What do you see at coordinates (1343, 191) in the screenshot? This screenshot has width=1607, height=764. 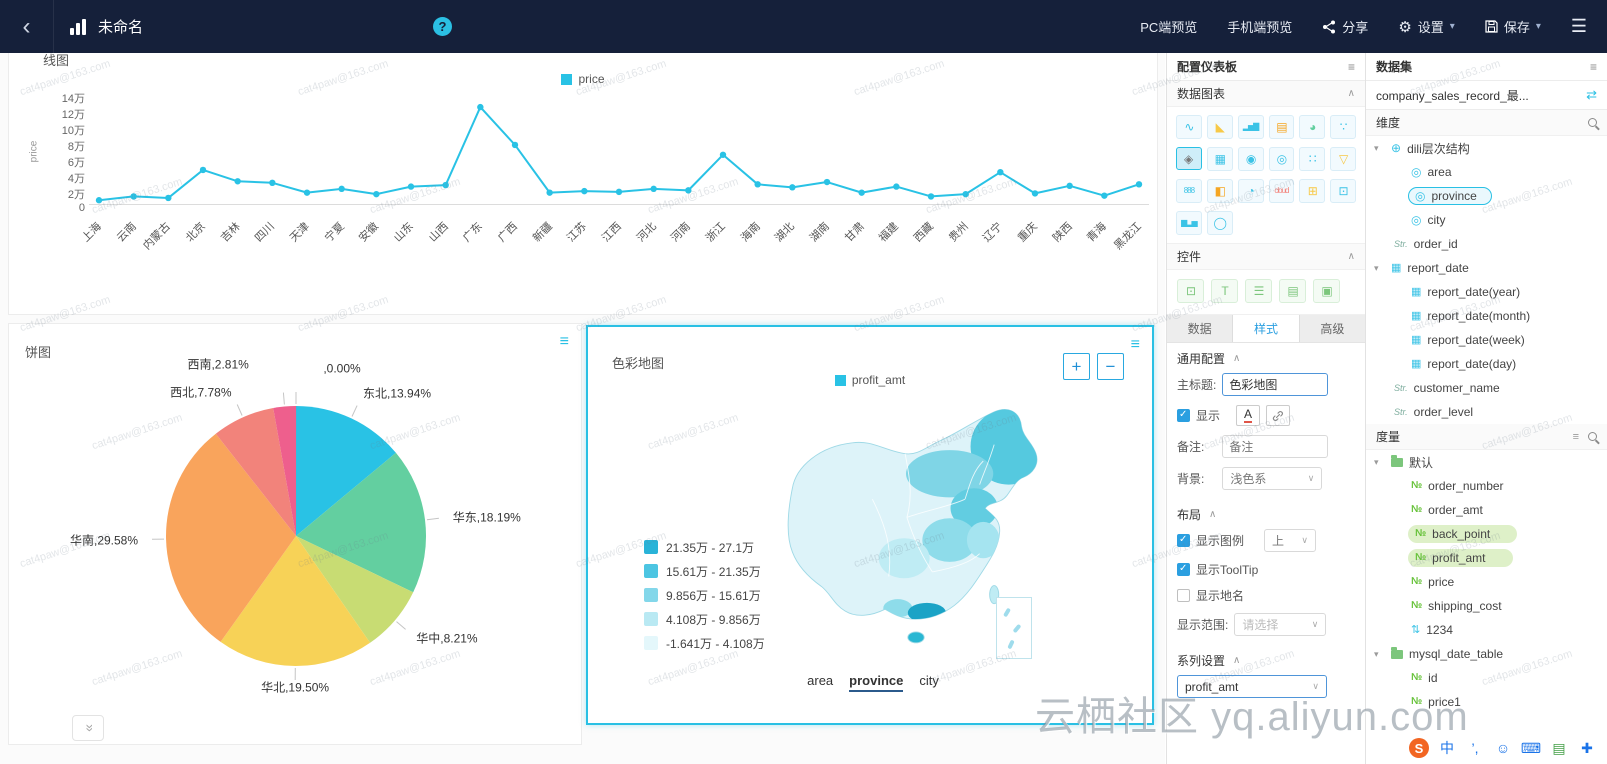 I see `combo-chart-icon: ⊡` at bounding box center [1343, 191].